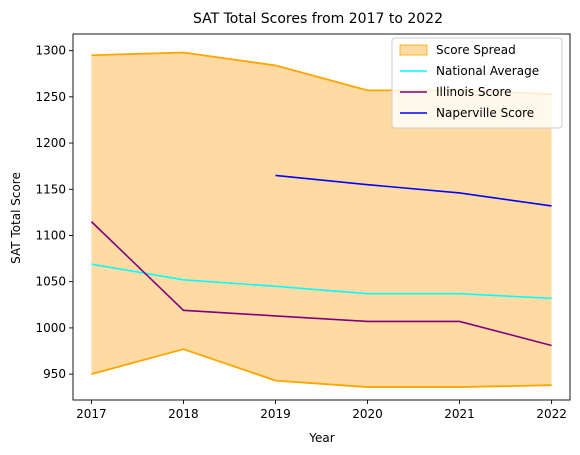  I want to click on legend-label-national-average: National Average, so click(487, 71).